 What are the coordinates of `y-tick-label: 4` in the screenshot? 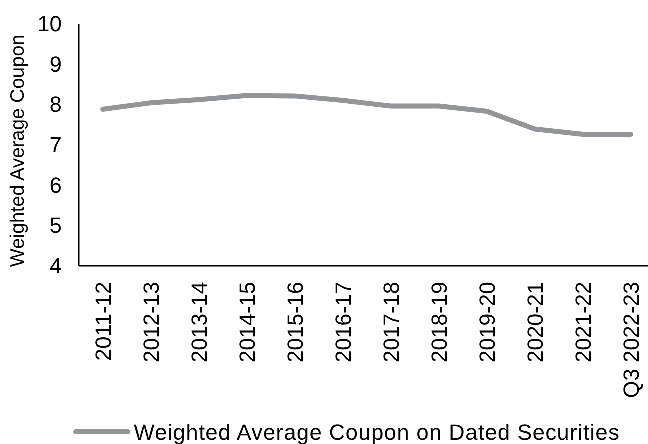 It's located at (56, 266).